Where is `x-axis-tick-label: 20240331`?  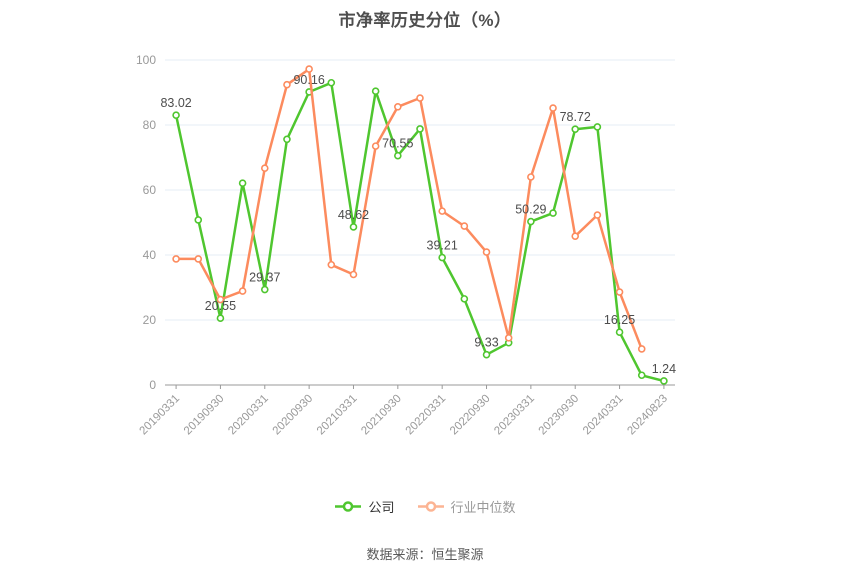
x-axis-tick-label: 20240331 is located at coordinates (603, 415).